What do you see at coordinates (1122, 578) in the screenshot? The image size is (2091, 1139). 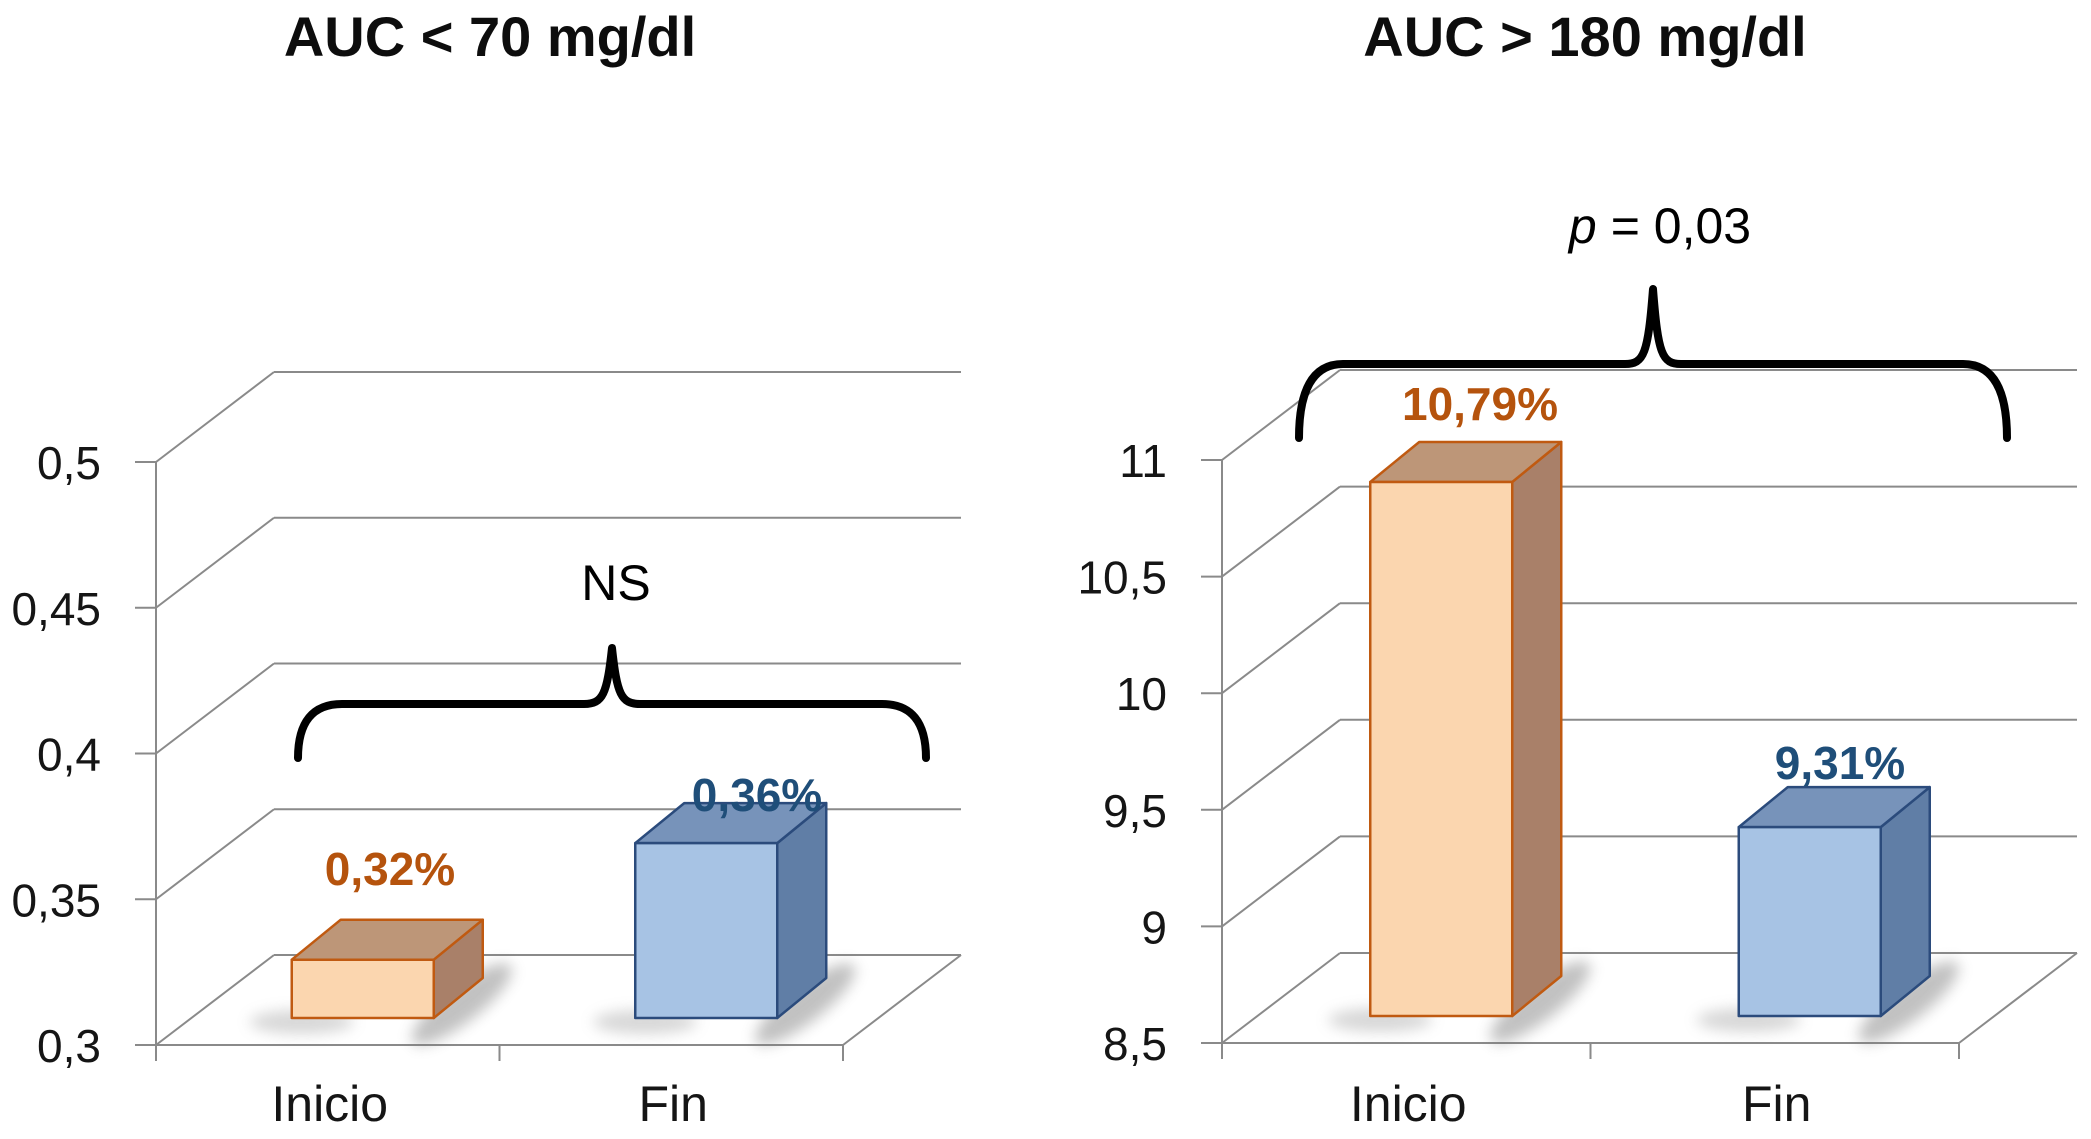 I see `y-tick-label: 10,5` at bounding box center [1122, 578].